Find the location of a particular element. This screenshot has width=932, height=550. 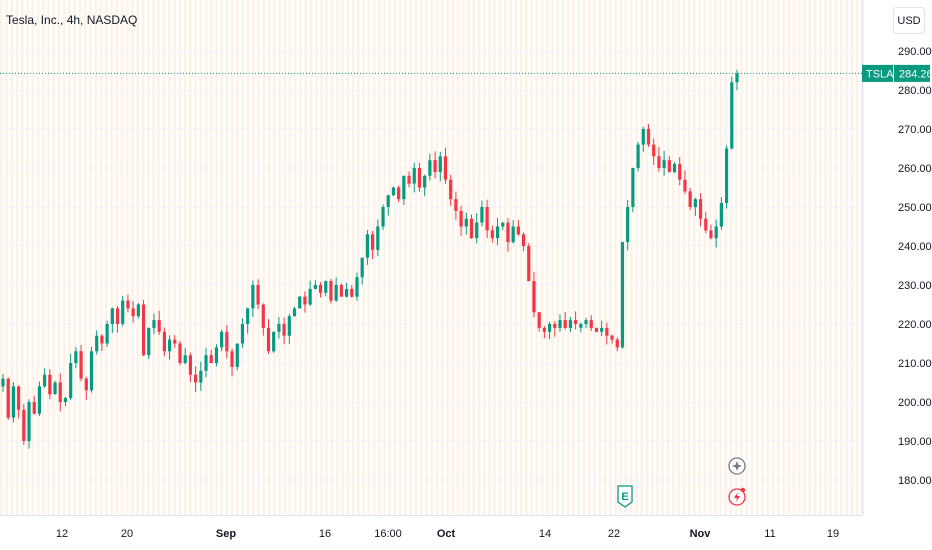

time-tick-label: Sep is located at coordinates (226, 534).